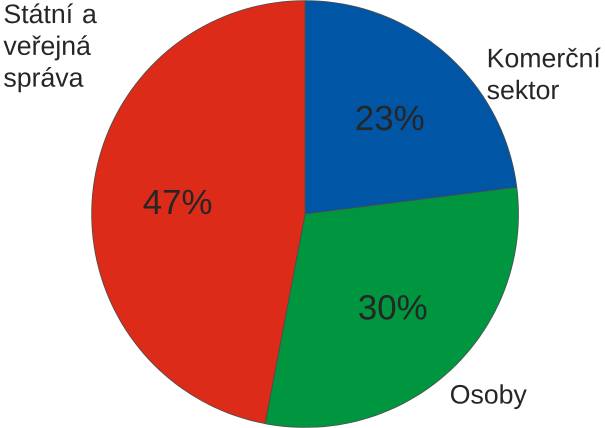 This screenshot has height=428, width=605. I want to click on data-label: 30%, so click(392, 307).